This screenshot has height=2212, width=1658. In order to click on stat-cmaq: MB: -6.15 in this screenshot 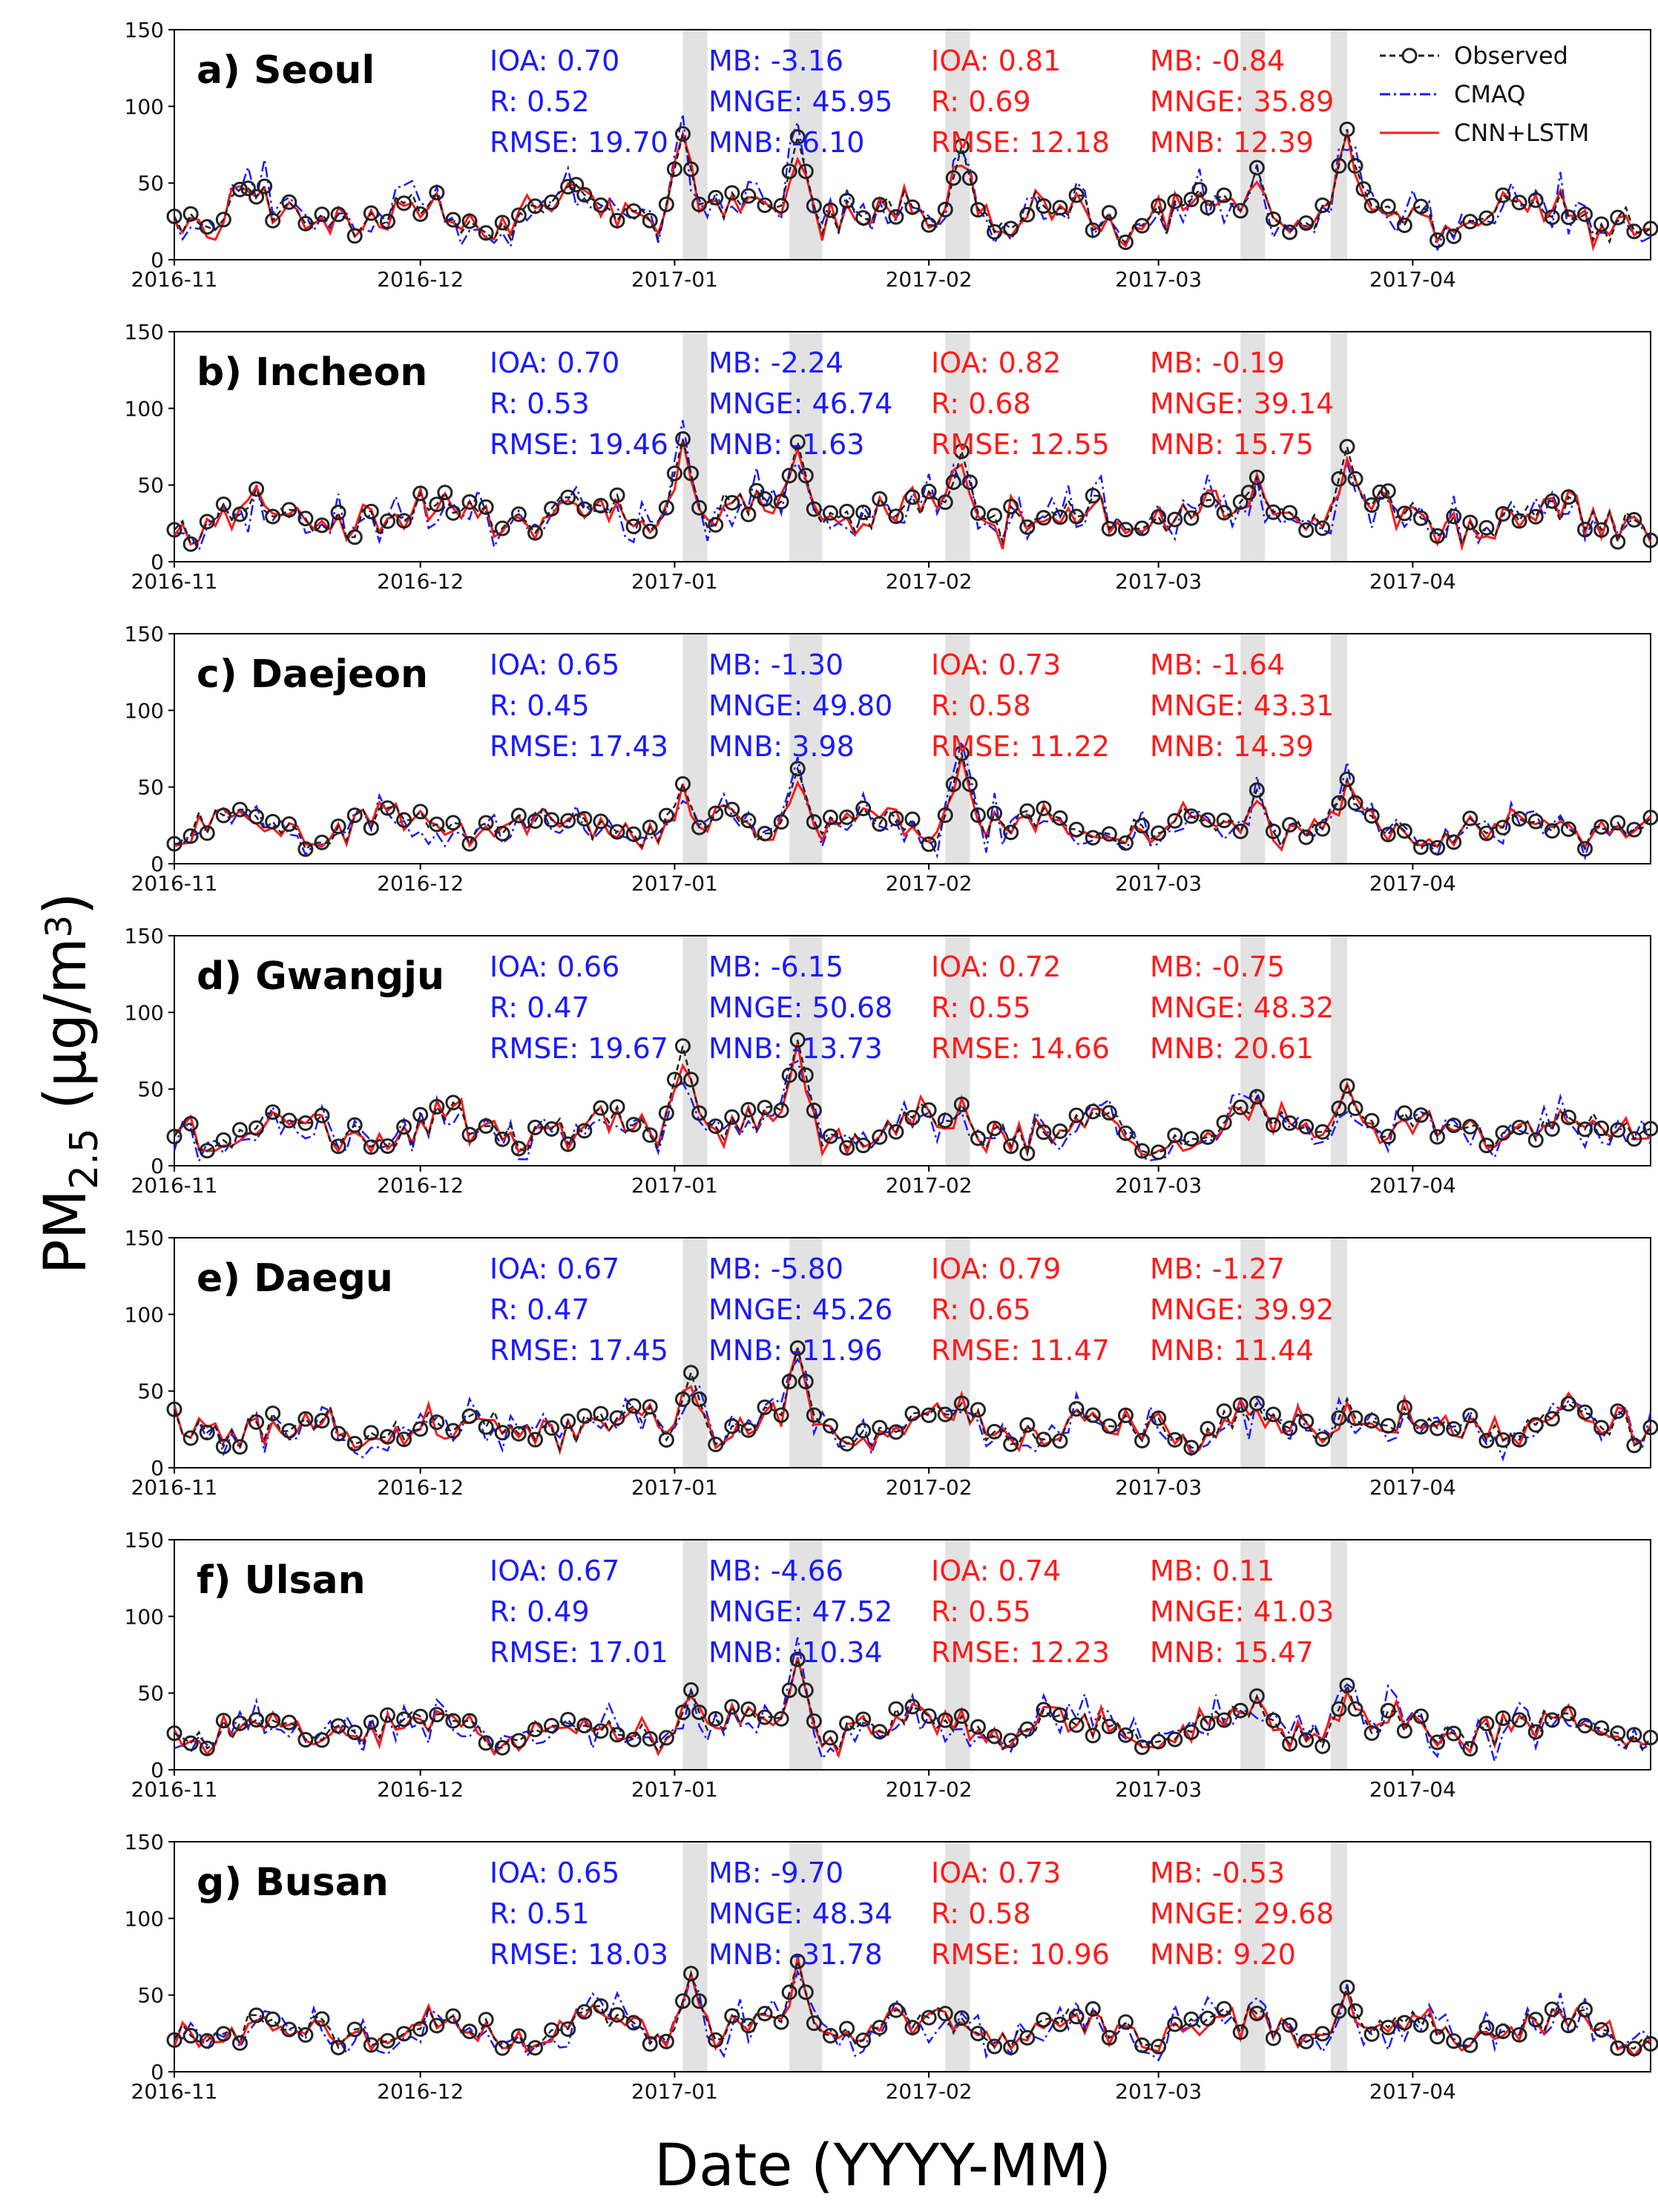, I will do `click(776, 967)`.